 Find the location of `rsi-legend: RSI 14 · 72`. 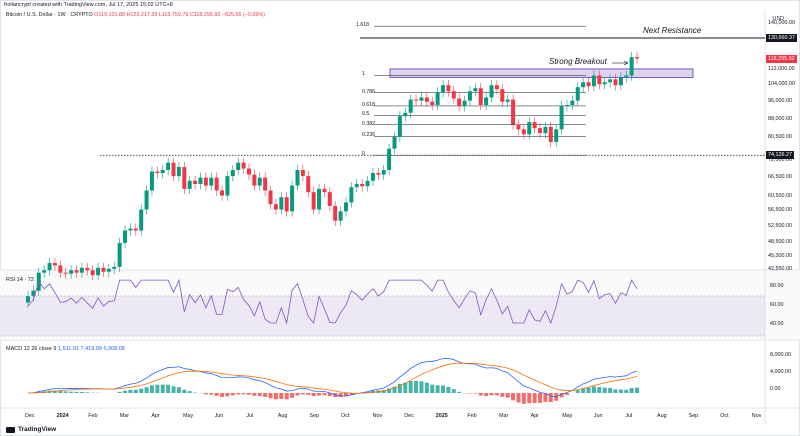

rsi-legend: RSI 14 · 72 is located at coordinates (20, 280).